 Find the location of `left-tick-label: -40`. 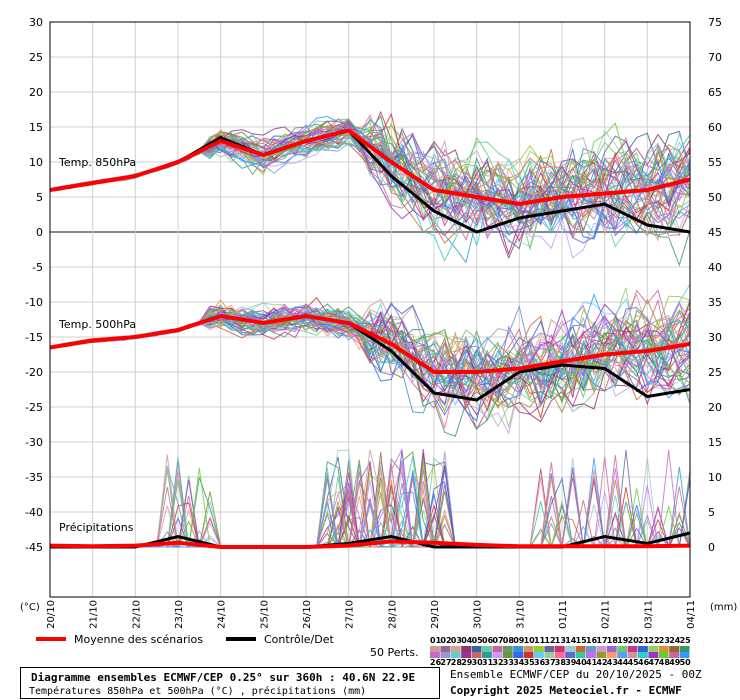

left-tick-label: -40 is located at coordinates (34, 512).